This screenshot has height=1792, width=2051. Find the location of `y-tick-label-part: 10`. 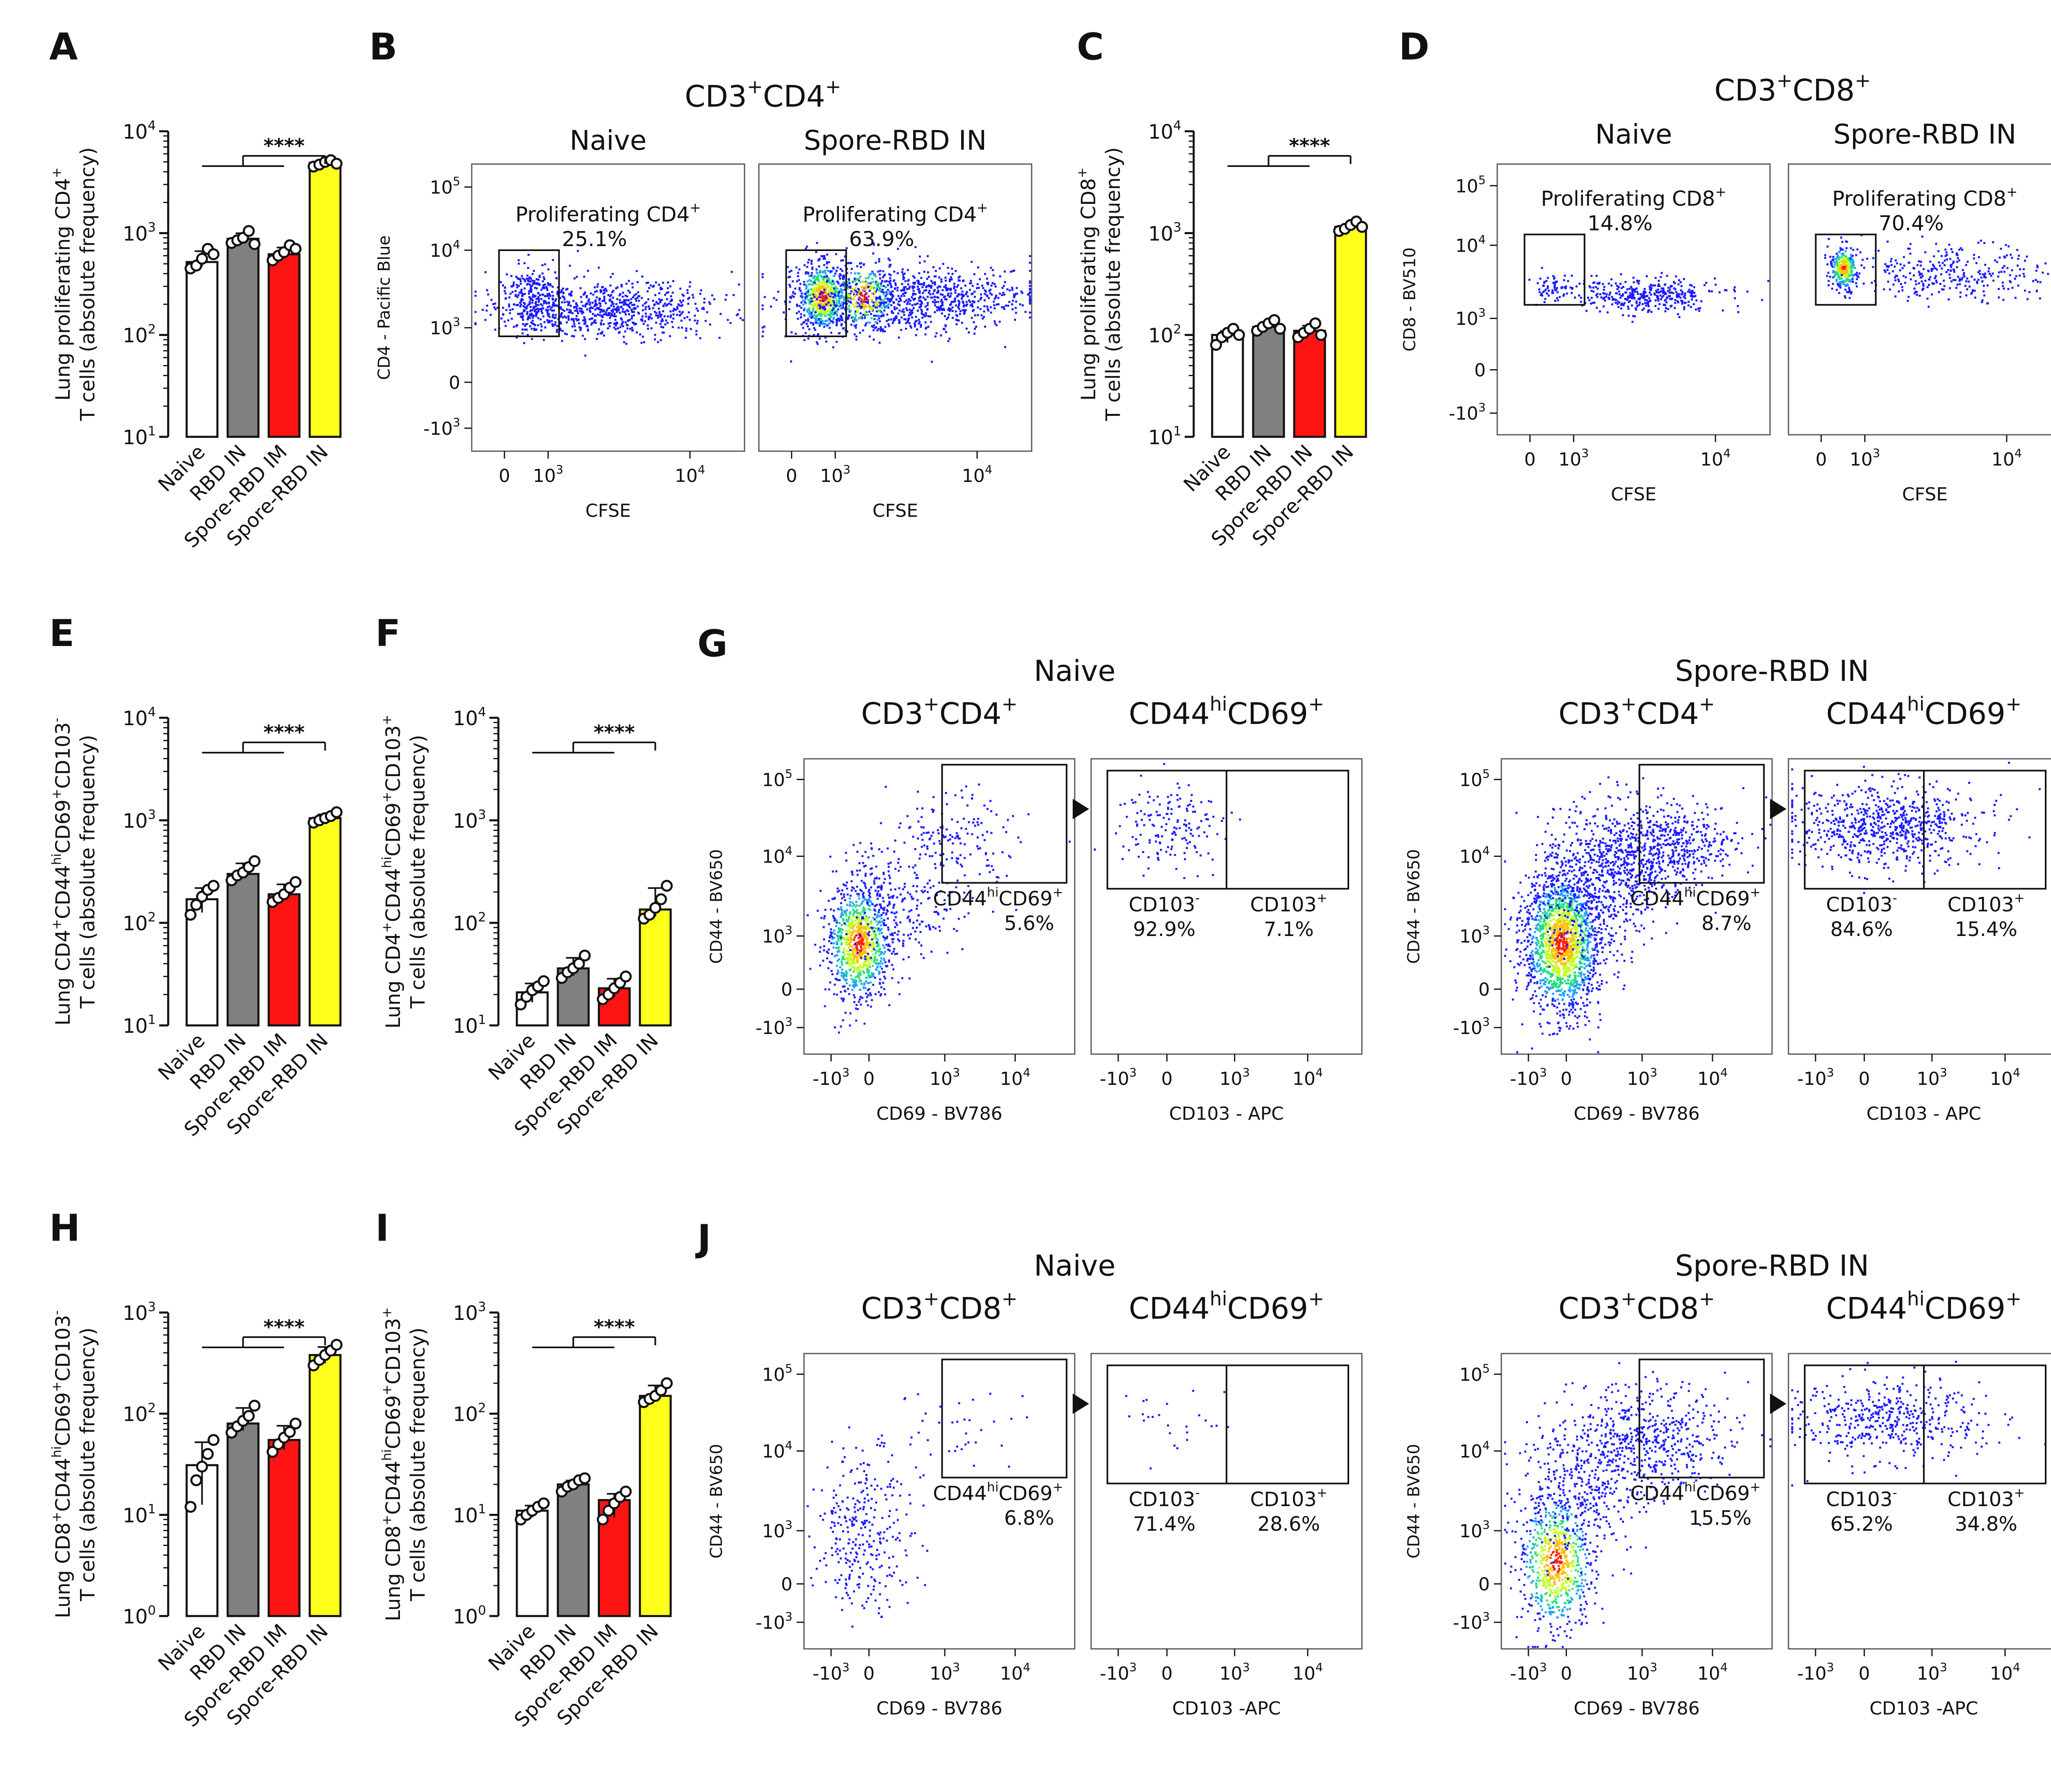

y-tick-label-part: 10 is located at coordinates (1160, 335).